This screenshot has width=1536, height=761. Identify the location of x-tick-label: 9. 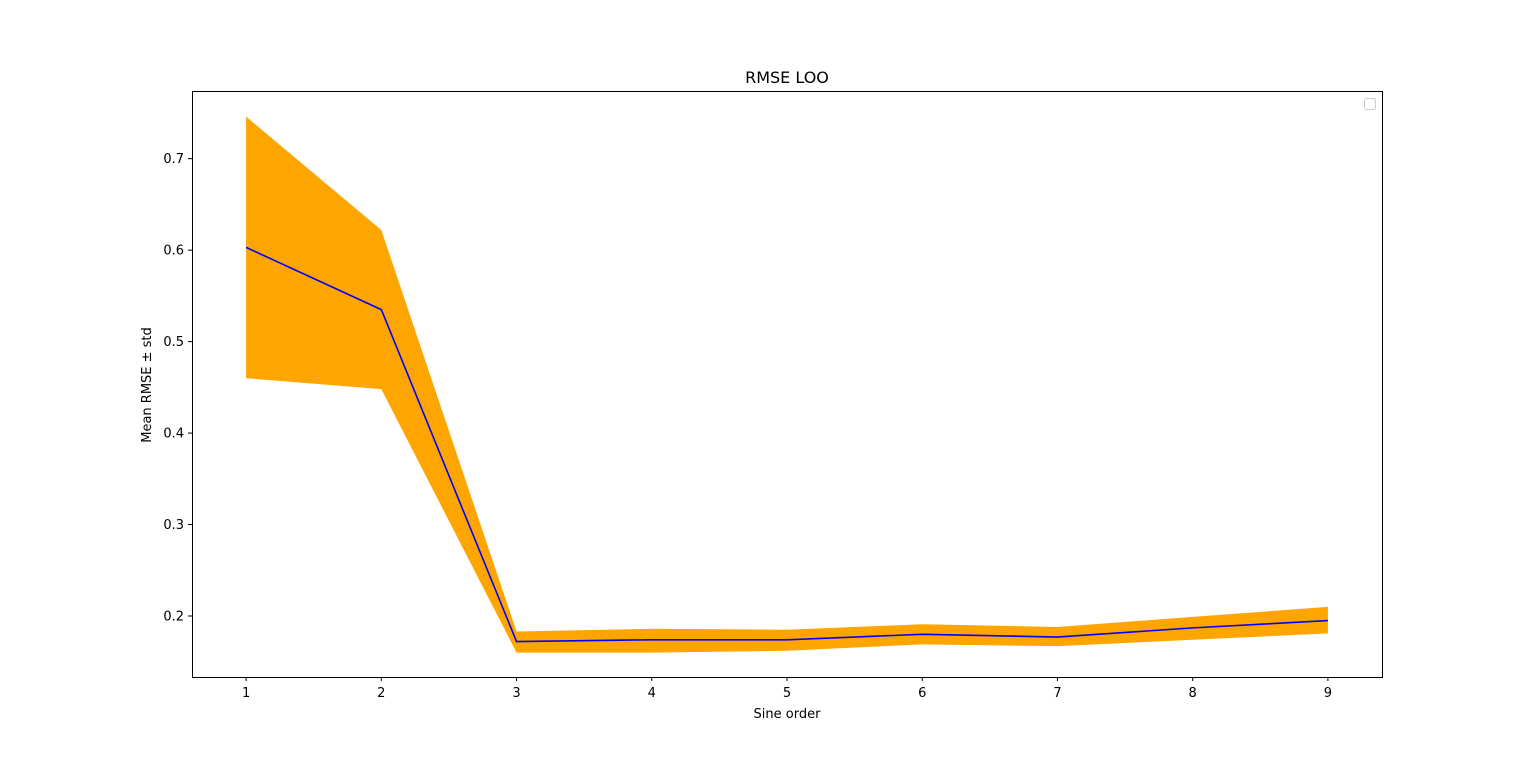
(1328, 693).